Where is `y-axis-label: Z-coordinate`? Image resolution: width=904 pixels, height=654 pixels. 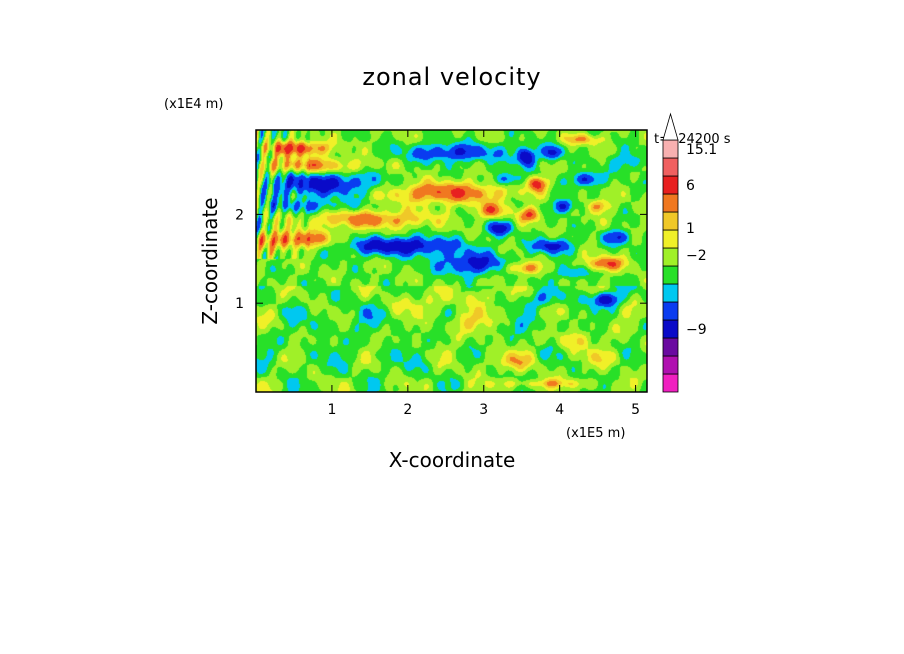 y-axis-label: Z-coordinate is located at coordinates (210, 260).